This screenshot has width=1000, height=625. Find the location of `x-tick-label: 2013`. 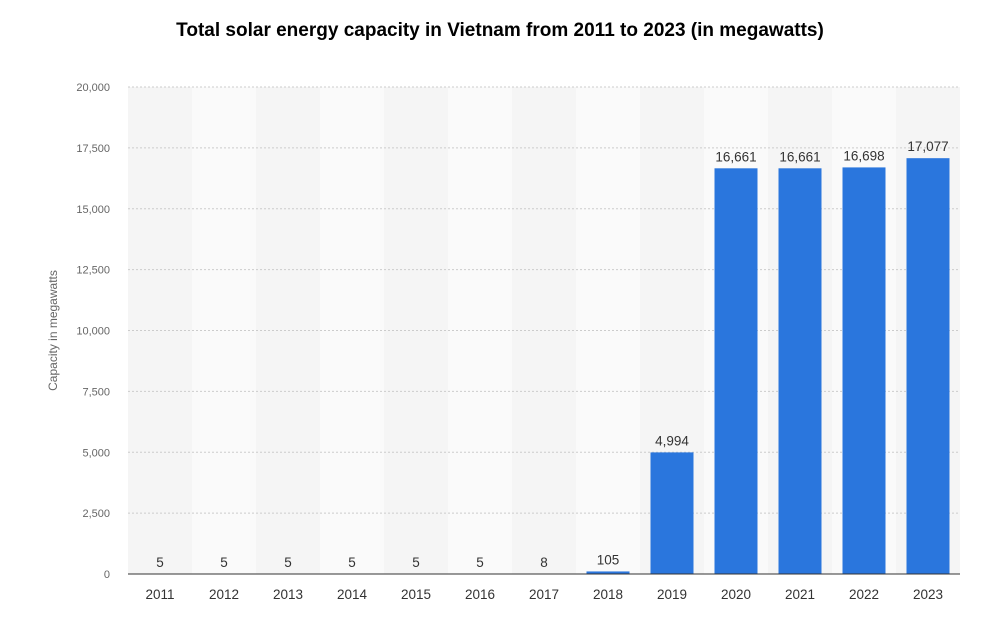

x-tick-label: 2013 is located at coordinates (288, 594).